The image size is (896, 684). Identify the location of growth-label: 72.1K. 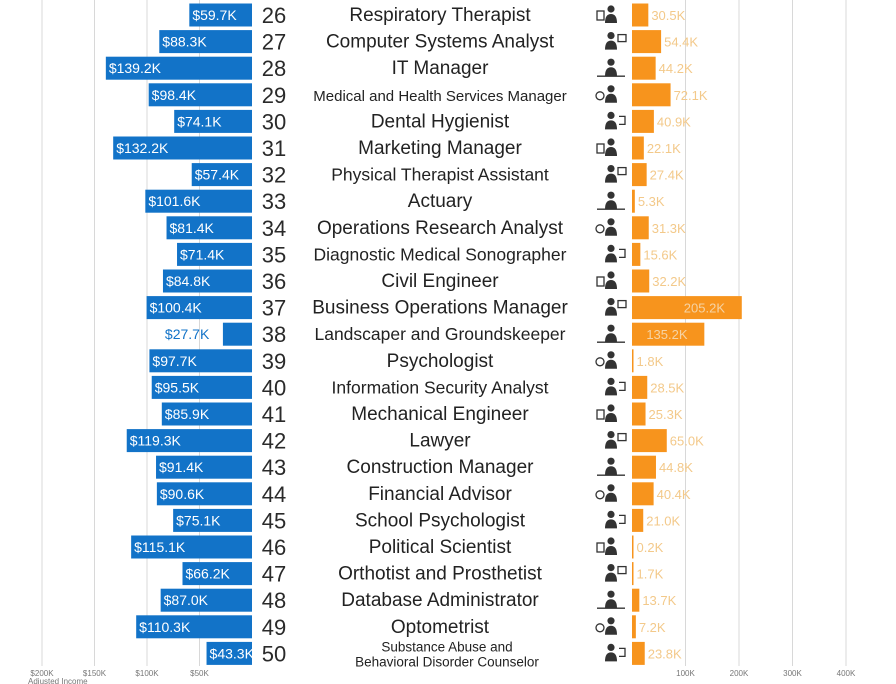
(691, 95).